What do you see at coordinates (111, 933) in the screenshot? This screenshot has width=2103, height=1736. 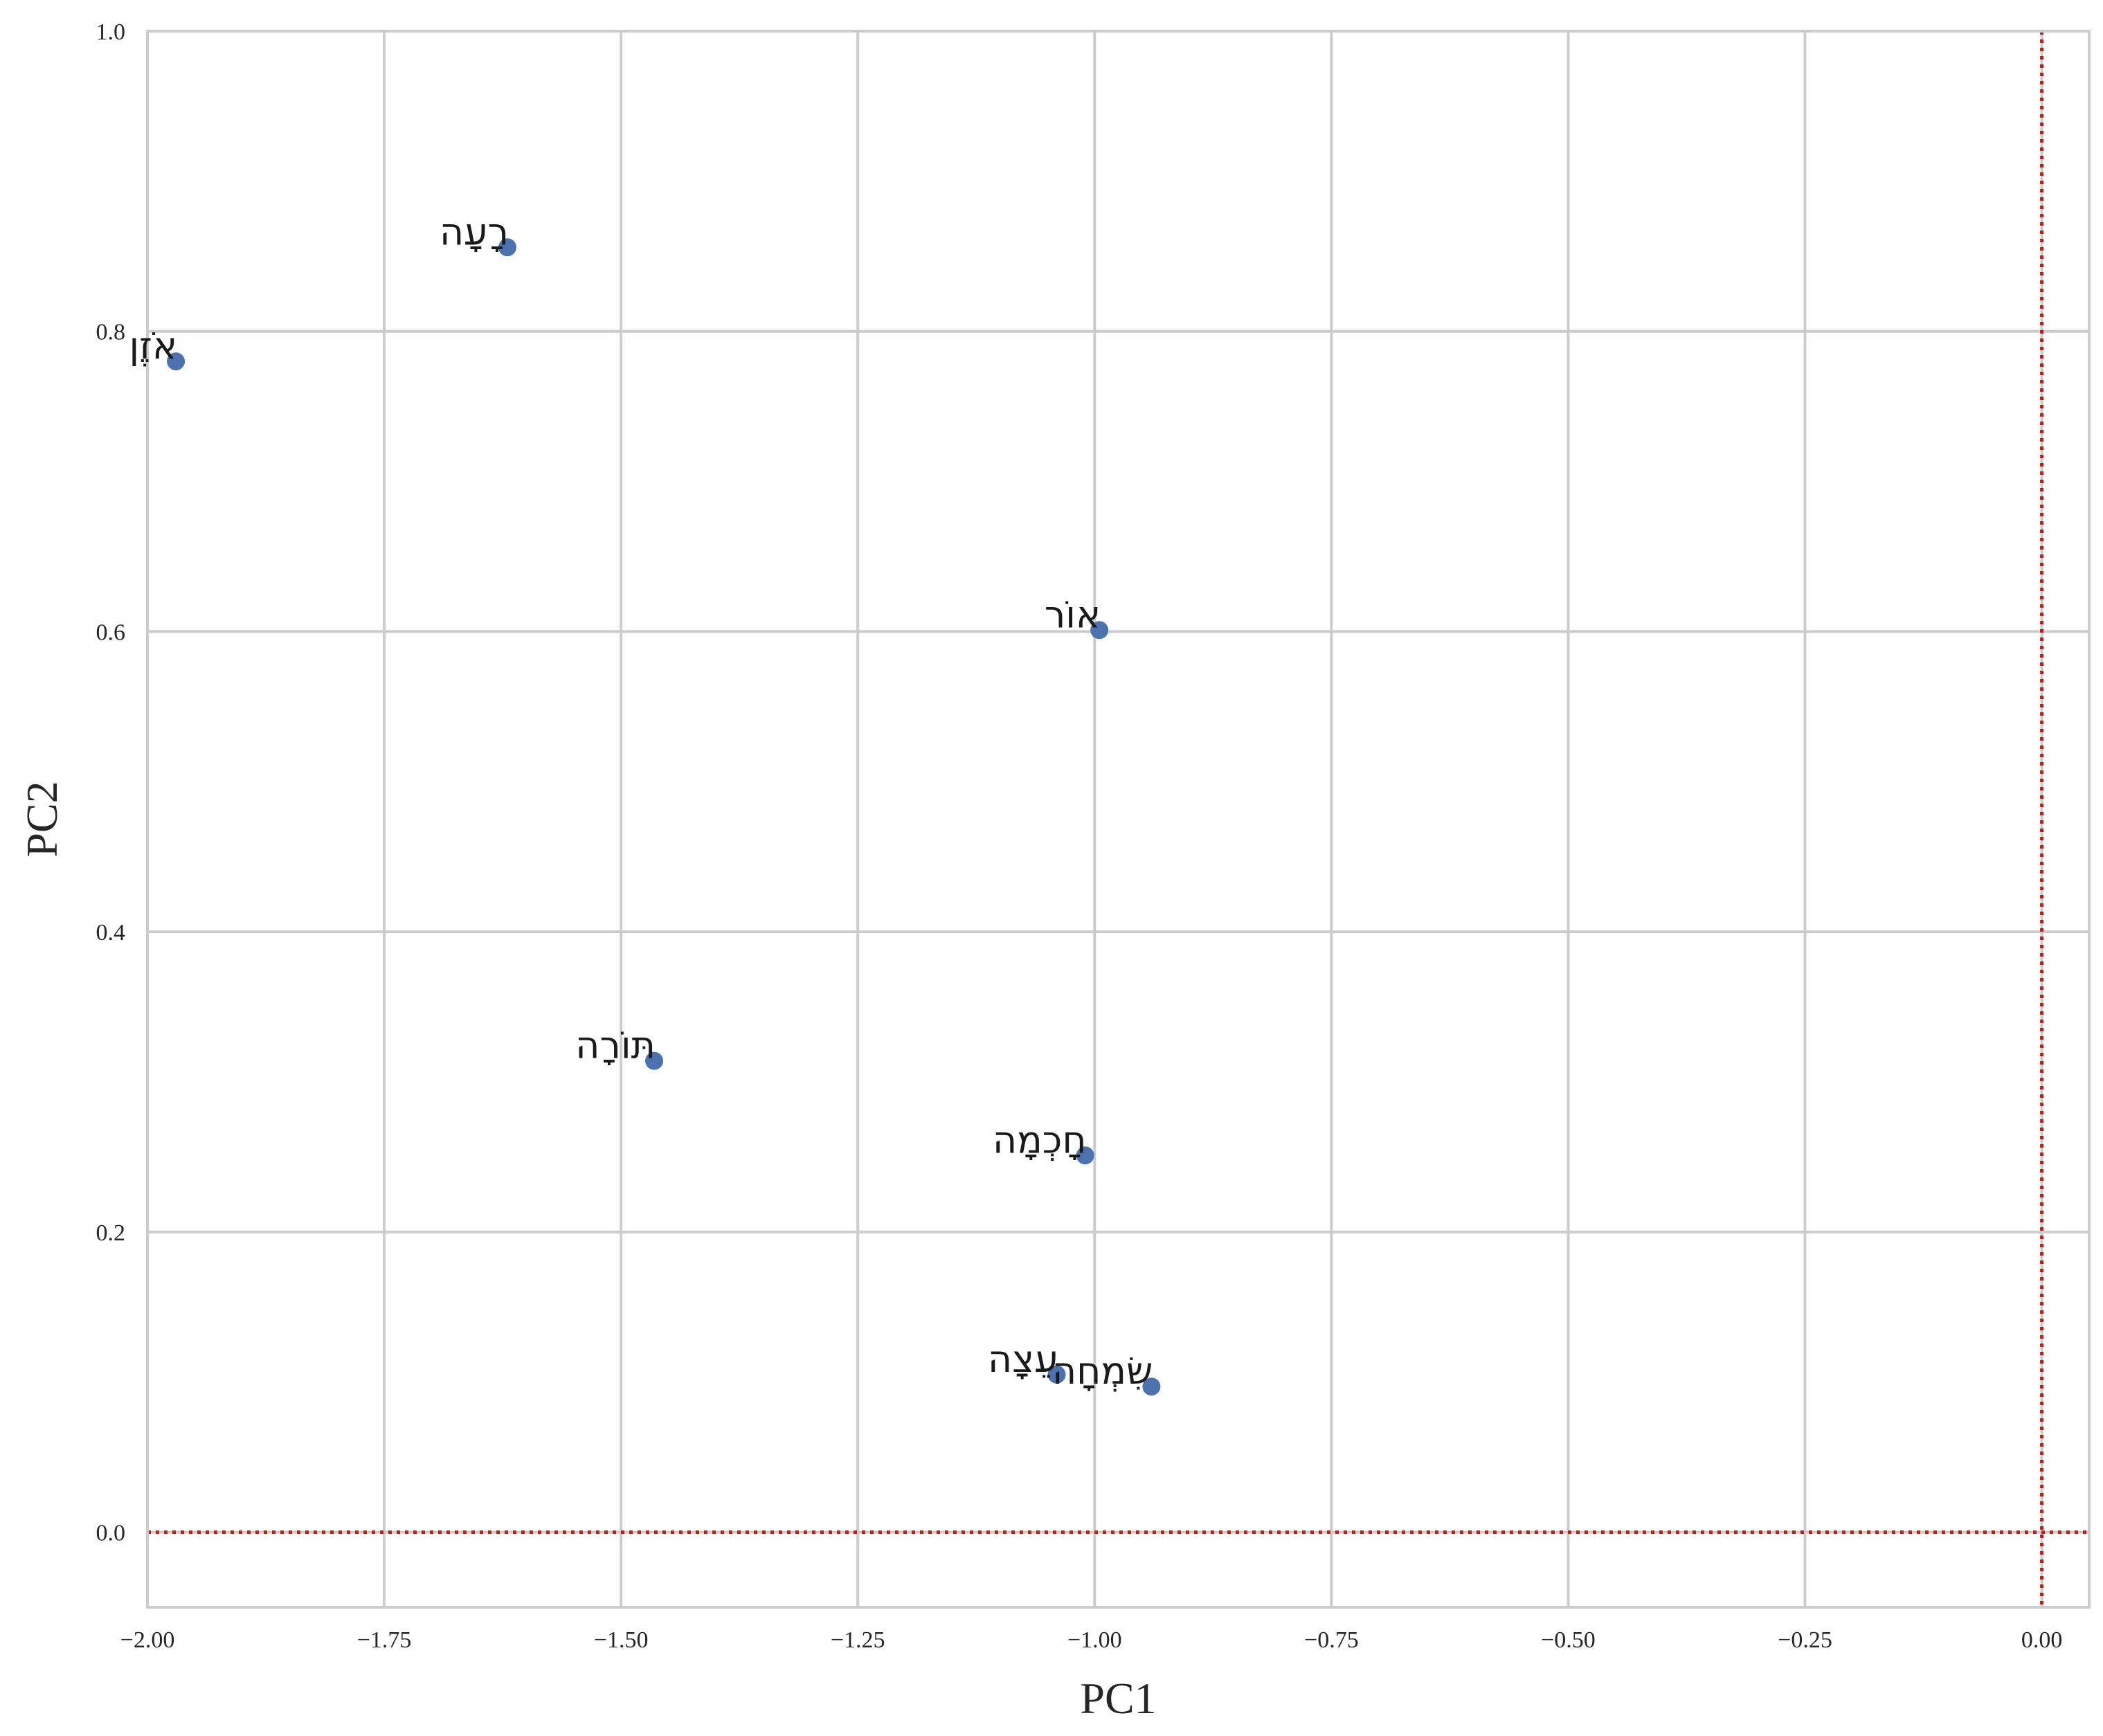 I see `y-tick-label: 0.4` at bounding box center [111, 933].